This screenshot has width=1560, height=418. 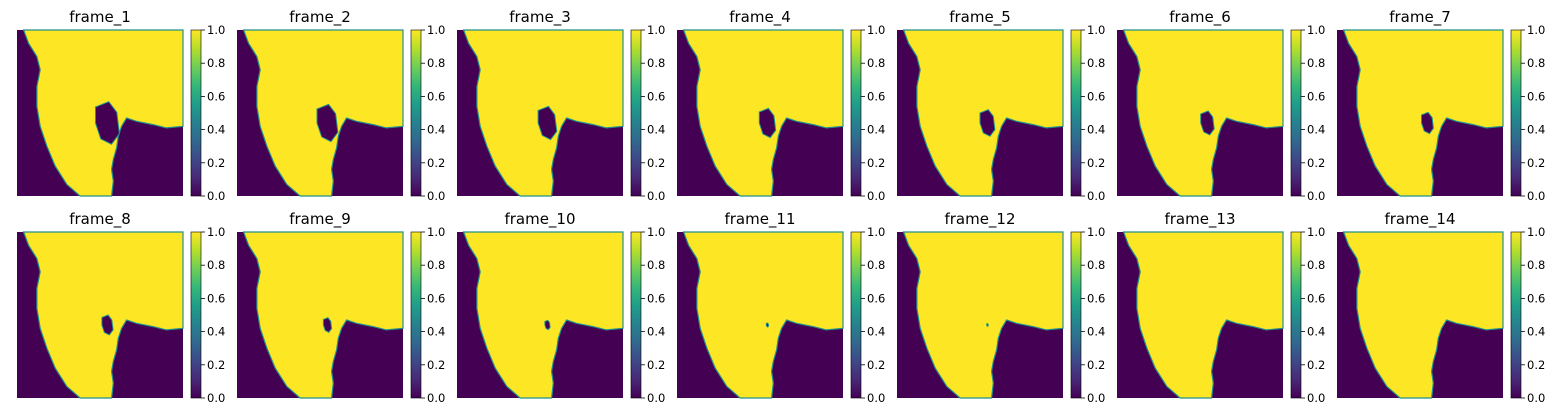 What do you see at coordinates (561, 105) in the screenshot?
I see `heatmap-panel: frame_3 0.0 0.2 0.4 0.6 0.8 1.0` at bounding box center [561, 105].